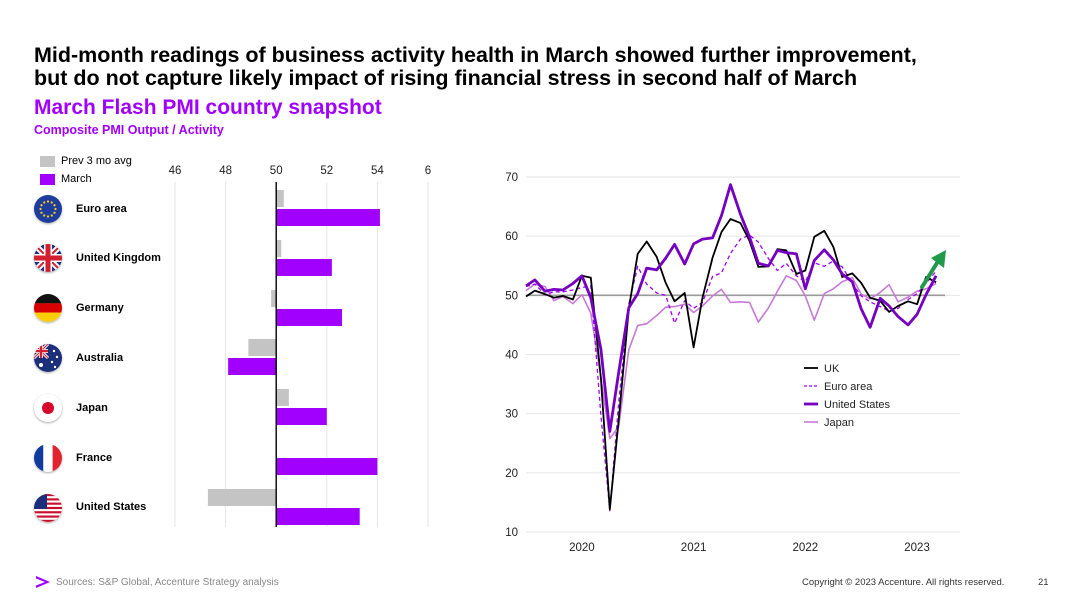 Image resolution: width=1080 pixels, height=607 pixels. Describe the element at coordinates (100, 358) in the screenshot. I see `country-label-australia: Australia` at that location.